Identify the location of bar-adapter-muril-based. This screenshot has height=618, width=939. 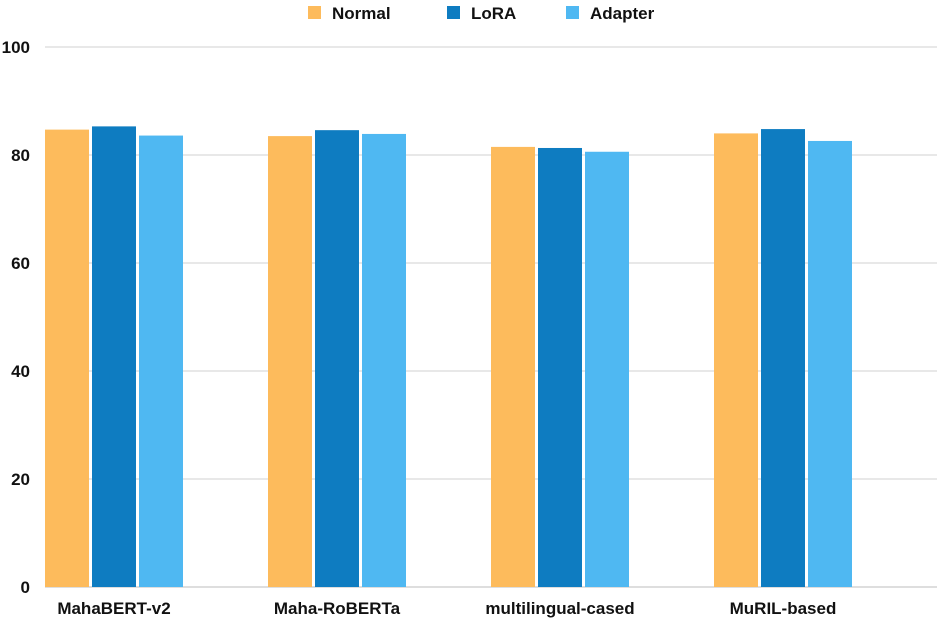
(830, 363).